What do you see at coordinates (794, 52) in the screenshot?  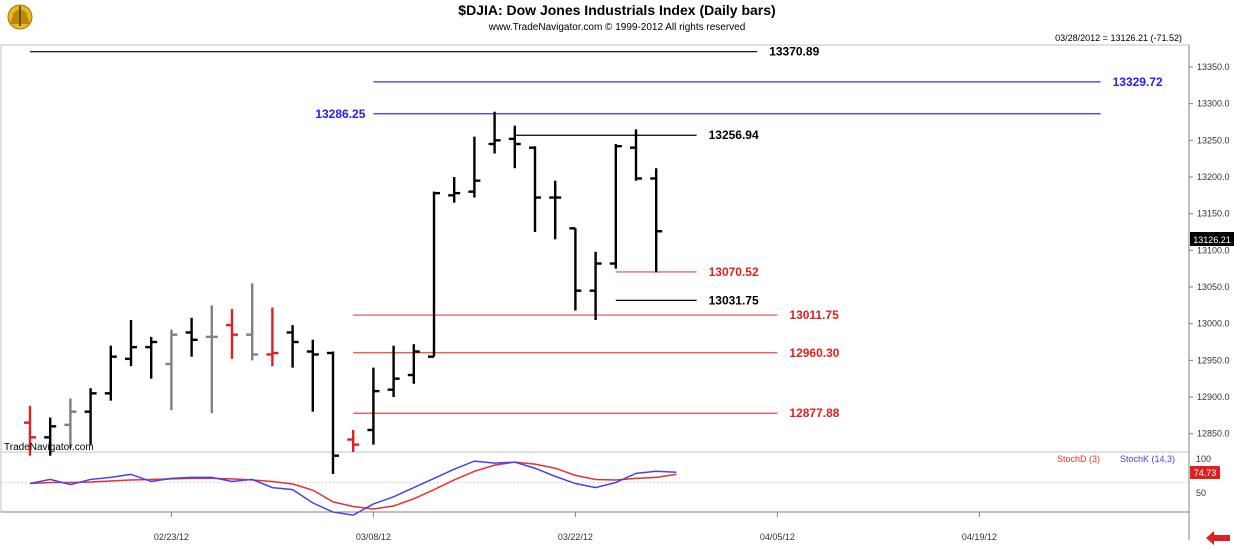 I see `level-label-13370.89: 13370.89` at bounding box center [794, 52].